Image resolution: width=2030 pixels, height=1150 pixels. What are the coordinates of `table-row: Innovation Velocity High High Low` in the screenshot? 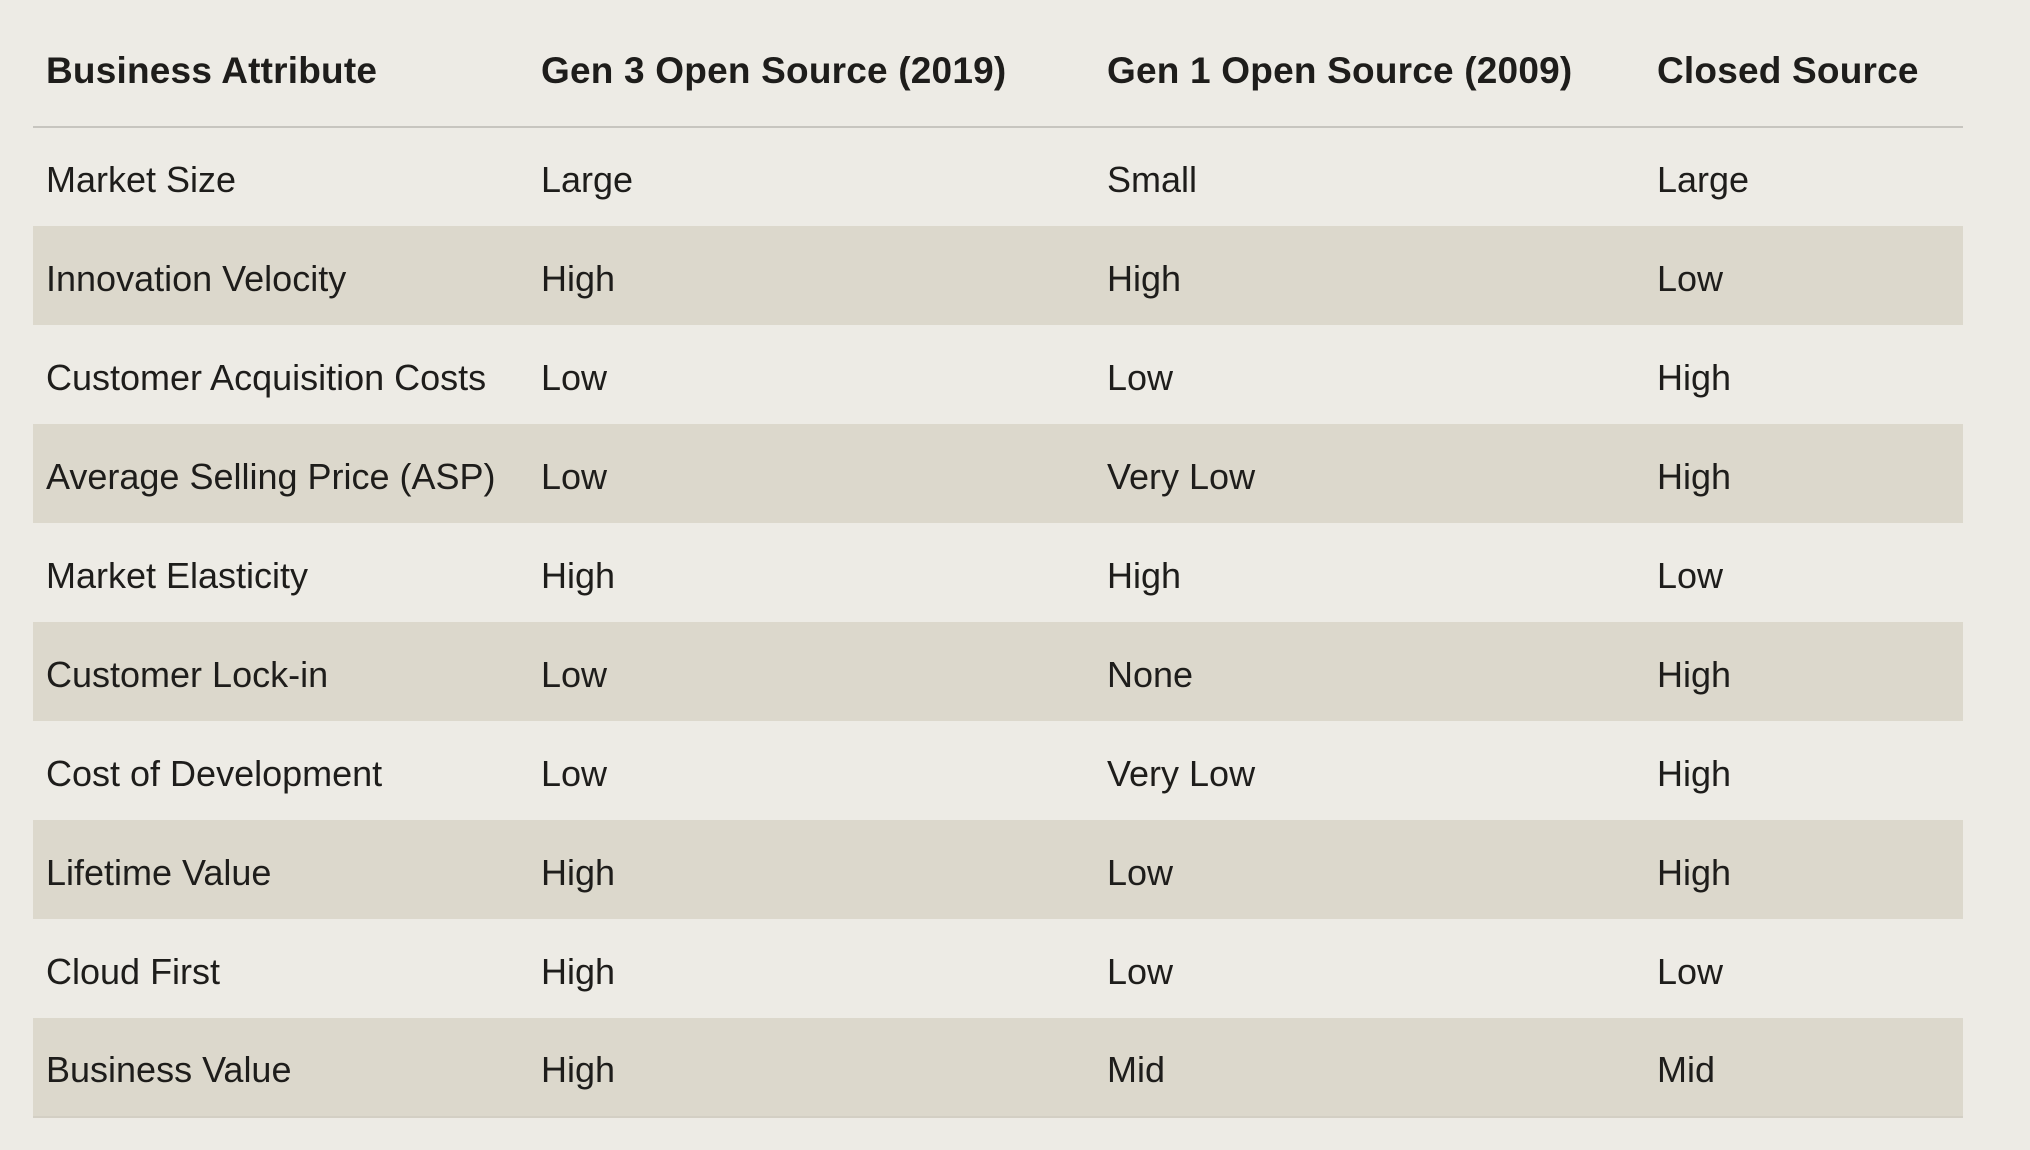 It's located at (998, 275).